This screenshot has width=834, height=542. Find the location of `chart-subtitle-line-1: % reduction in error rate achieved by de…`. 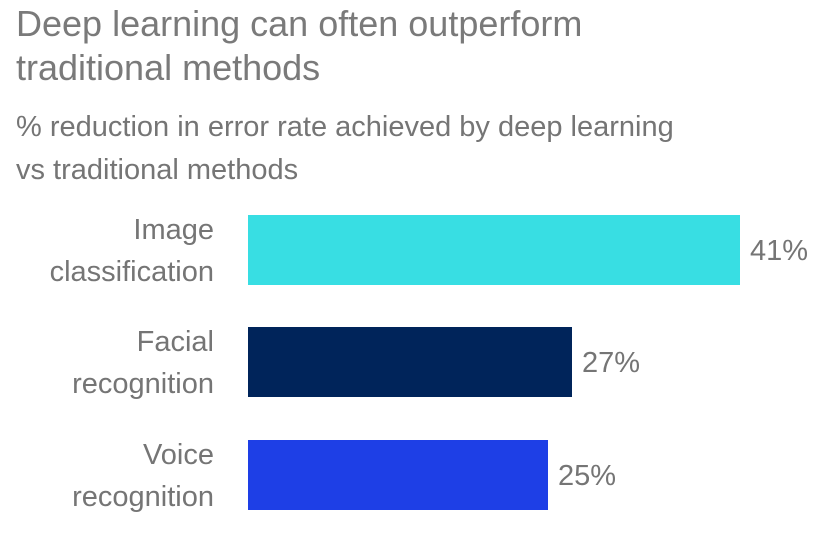

chart-subtitle-line-1: % reduction in error rate achieved by de… is located at coordinates (345, 127).